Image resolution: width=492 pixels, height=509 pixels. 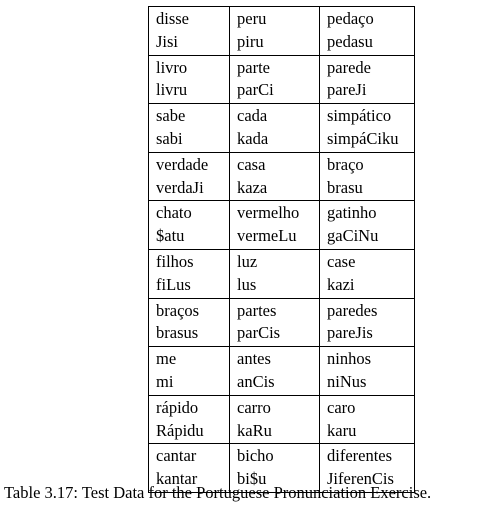 What do you see at coordinates (367, 176) in the screenshot?
I see `table-cell: braço brasu` at bounding box center [367, 176].